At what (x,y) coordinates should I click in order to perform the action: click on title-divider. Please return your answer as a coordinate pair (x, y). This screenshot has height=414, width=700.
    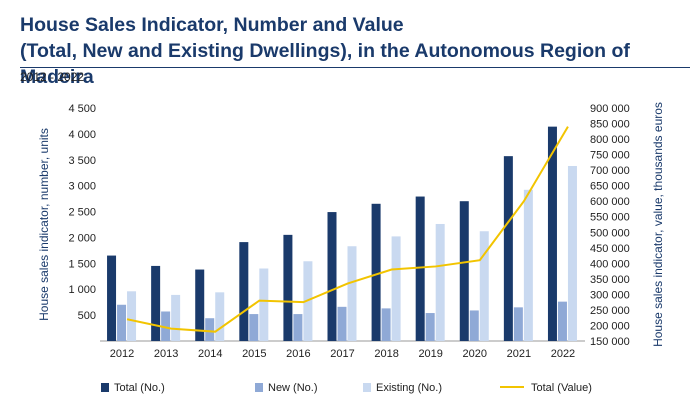
    Looking at the image, I should click on (355, 67).